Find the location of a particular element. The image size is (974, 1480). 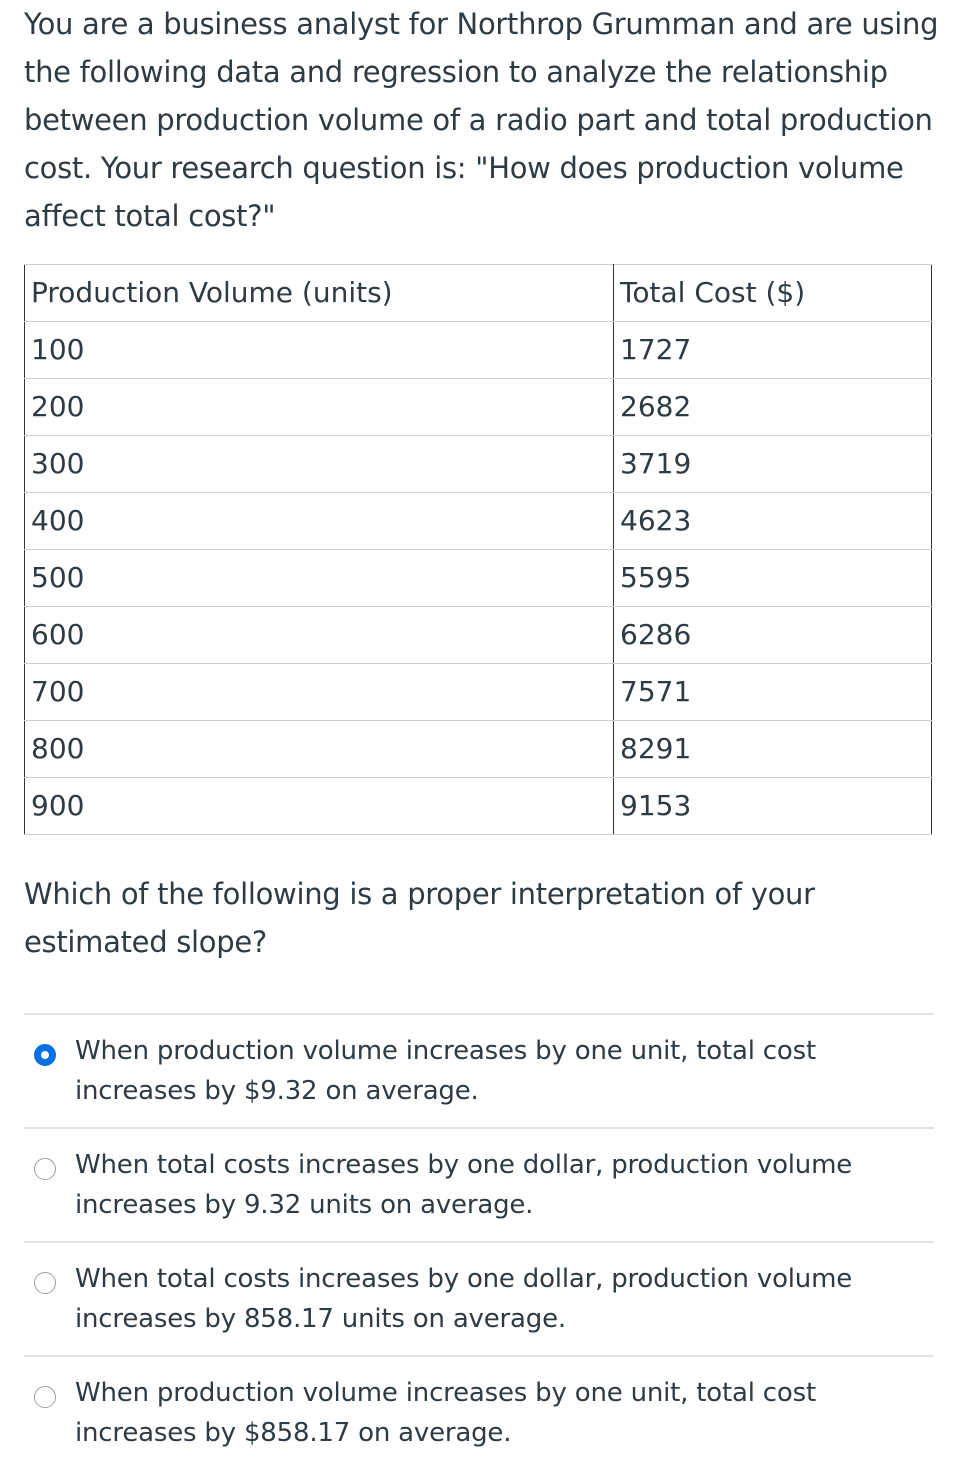

cell-volume: 300 is located at coordinates (319, 464).